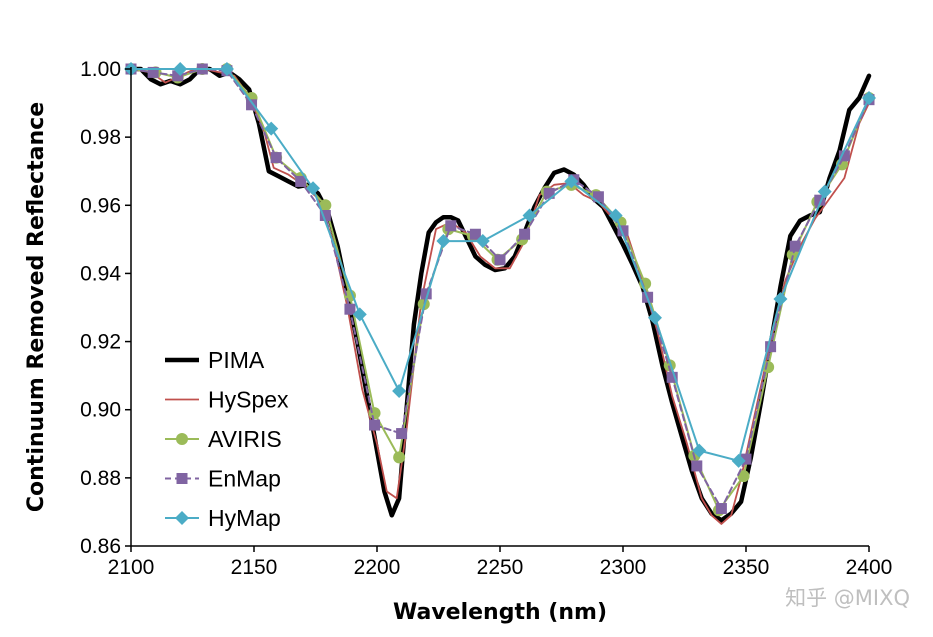  I want to click on y-tick-label: 1.00, so click(100, 69).